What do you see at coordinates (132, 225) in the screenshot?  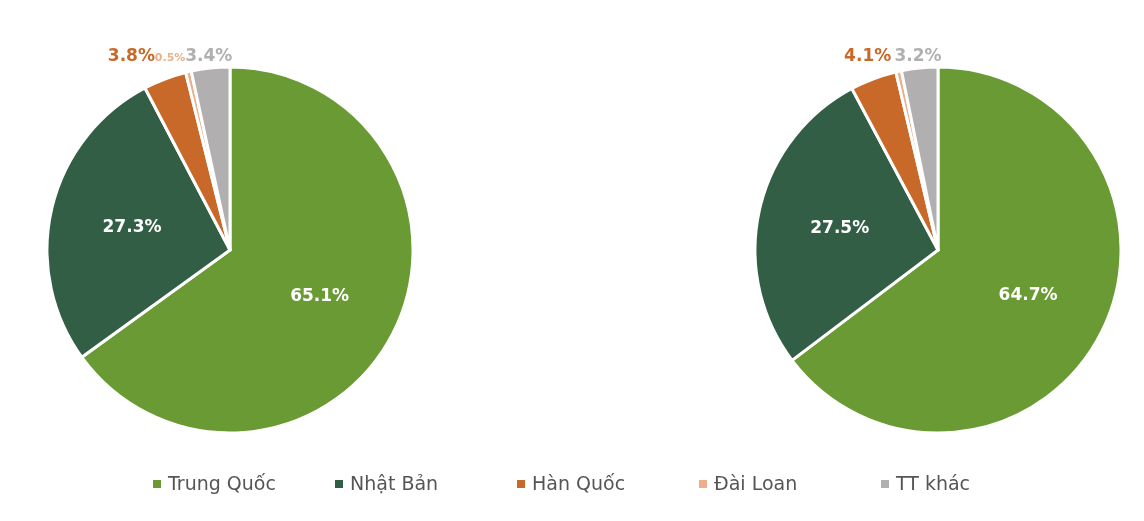 I see `data-label: 27.3%` at bounding box center [132, 225].